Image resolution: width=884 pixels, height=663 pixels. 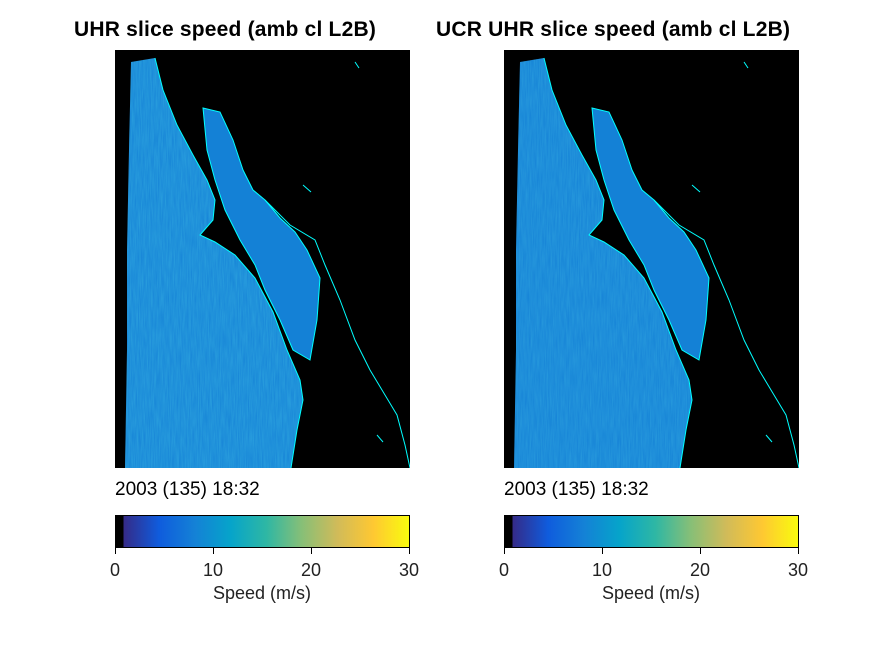 What do you see at coordinates (262, 593) in the screenshot?
I see `colorbar-label-left: Speed (m/s)` at bounding box center [262, 593].